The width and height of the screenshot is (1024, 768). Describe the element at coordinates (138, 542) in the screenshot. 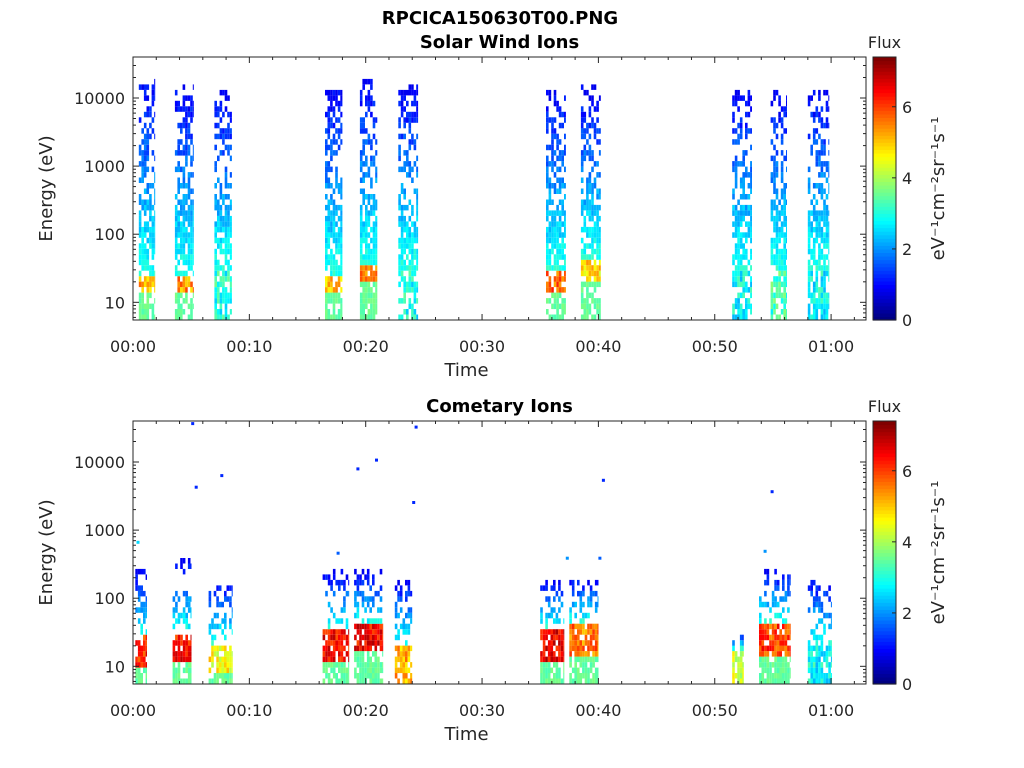

I see `heatmap-point` at that location.